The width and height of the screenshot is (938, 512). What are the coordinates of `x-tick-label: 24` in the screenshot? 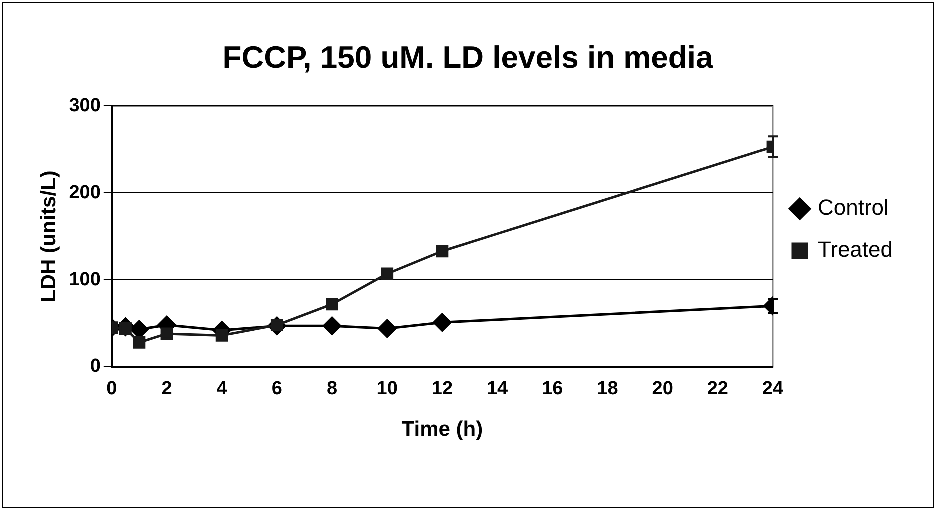 It's located at (773, 389).